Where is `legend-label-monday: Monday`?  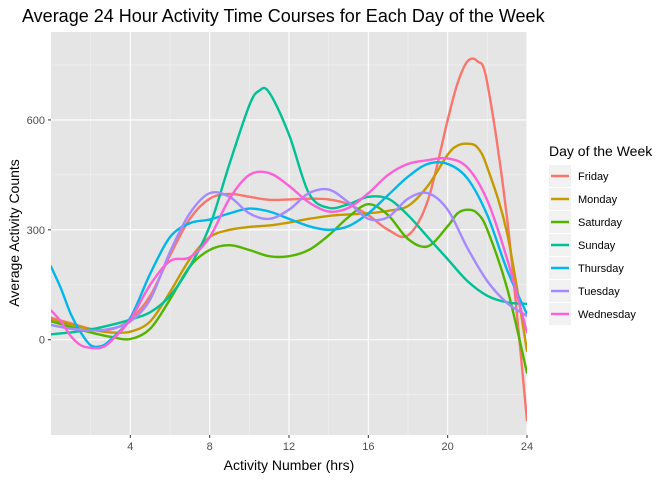 legend-label-monday: Monday is located at coordinates (598, 200).